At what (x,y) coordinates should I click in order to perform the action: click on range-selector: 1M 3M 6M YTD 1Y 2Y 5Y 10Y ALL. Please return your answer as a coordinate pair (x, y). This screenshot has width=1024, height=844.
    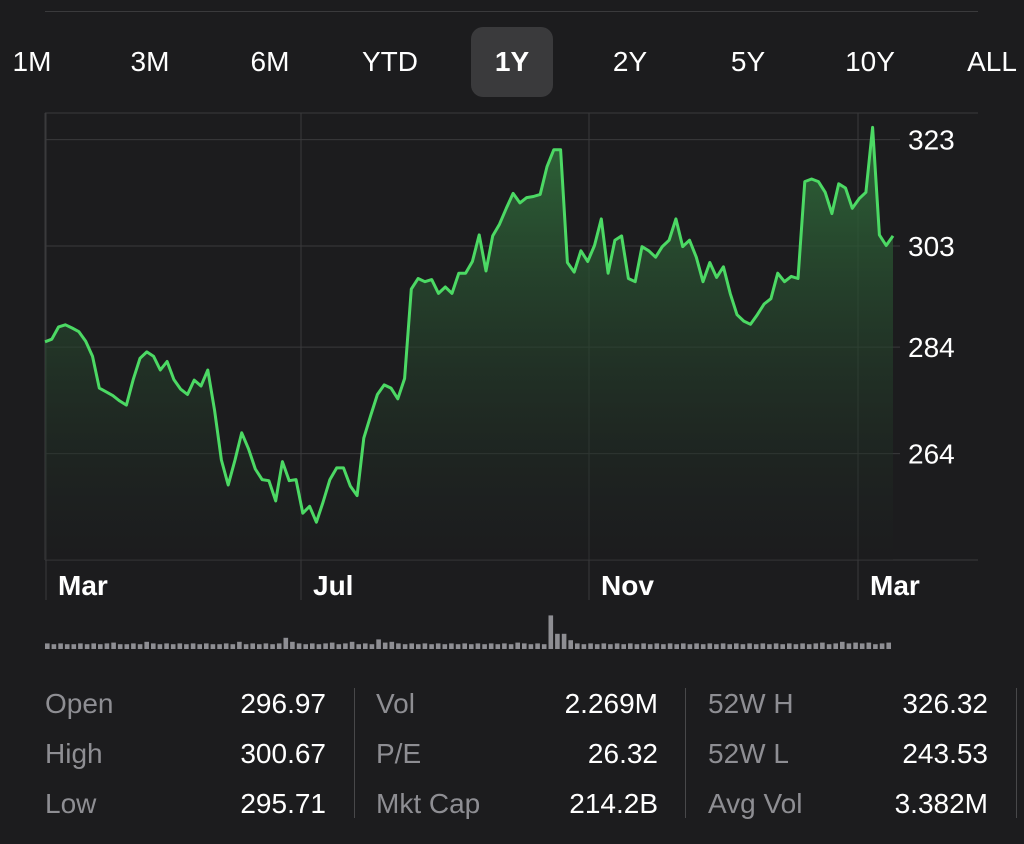
    Looking at the image, I should click on (512, 62).